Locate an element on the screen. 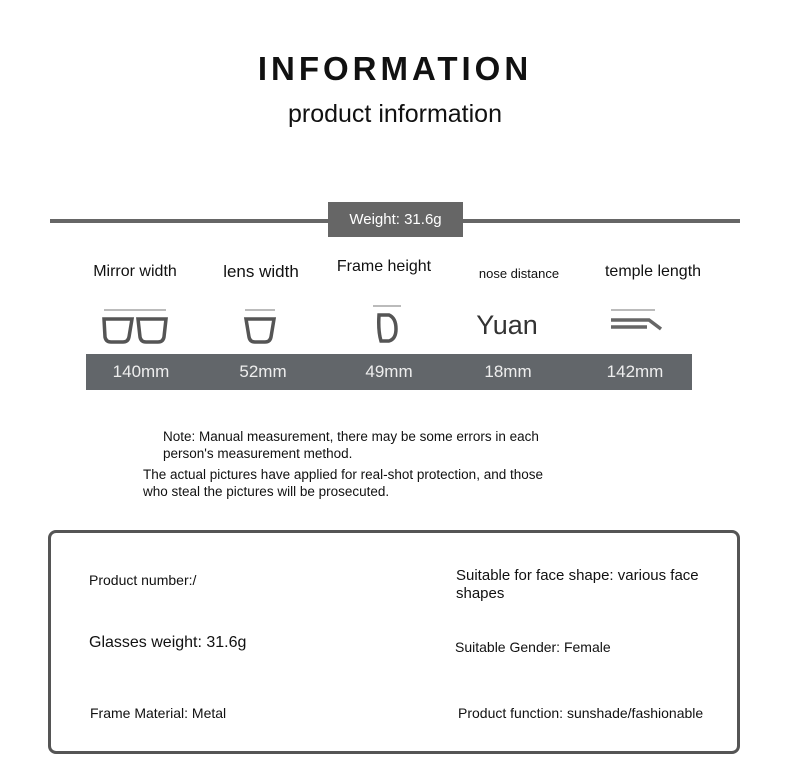 Image resolution: width=790 pixels, height=783 pixels. spec-product-number: Product number:/ is located at coordinates (143, 580).